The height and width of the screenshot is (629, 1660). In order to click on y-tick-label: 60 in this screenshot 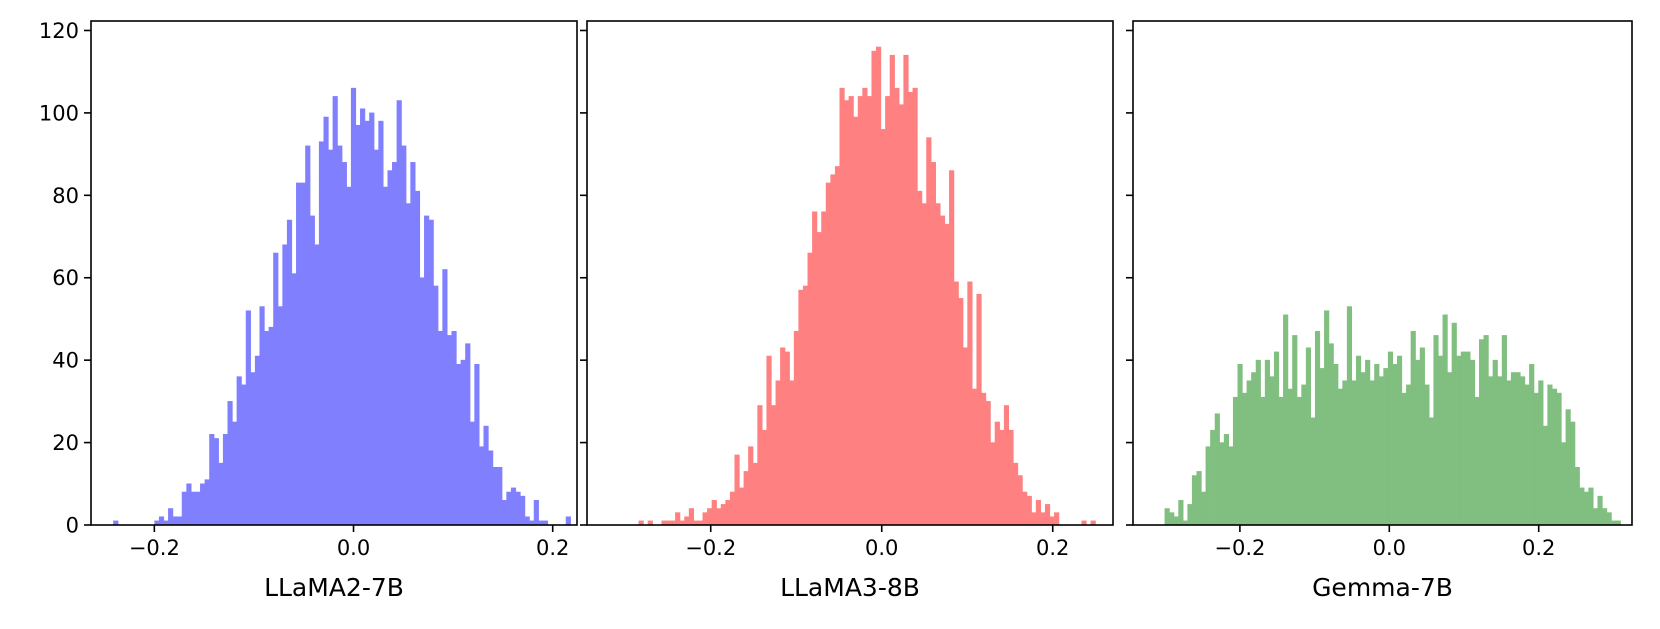, I will do `click(65, 278)`.